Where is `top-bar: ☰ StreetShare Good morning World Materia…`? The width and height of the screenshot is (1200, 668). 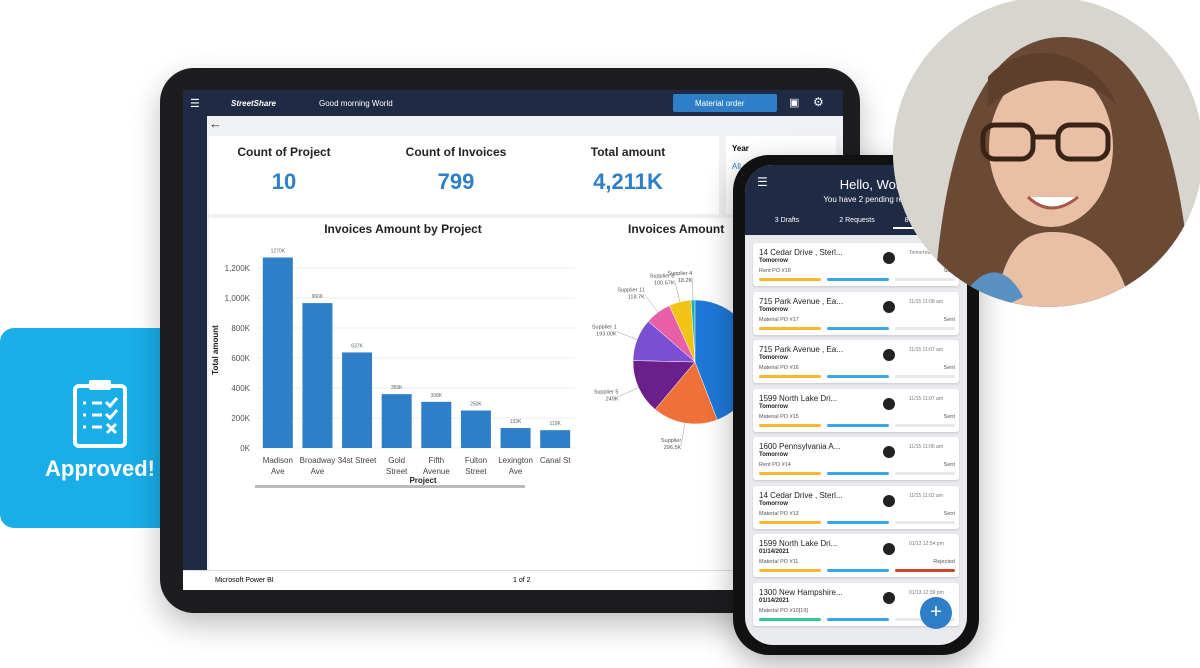
top-bar: ☰ StreetShare Good morning World Materia… is located at coordinates (513, 103).